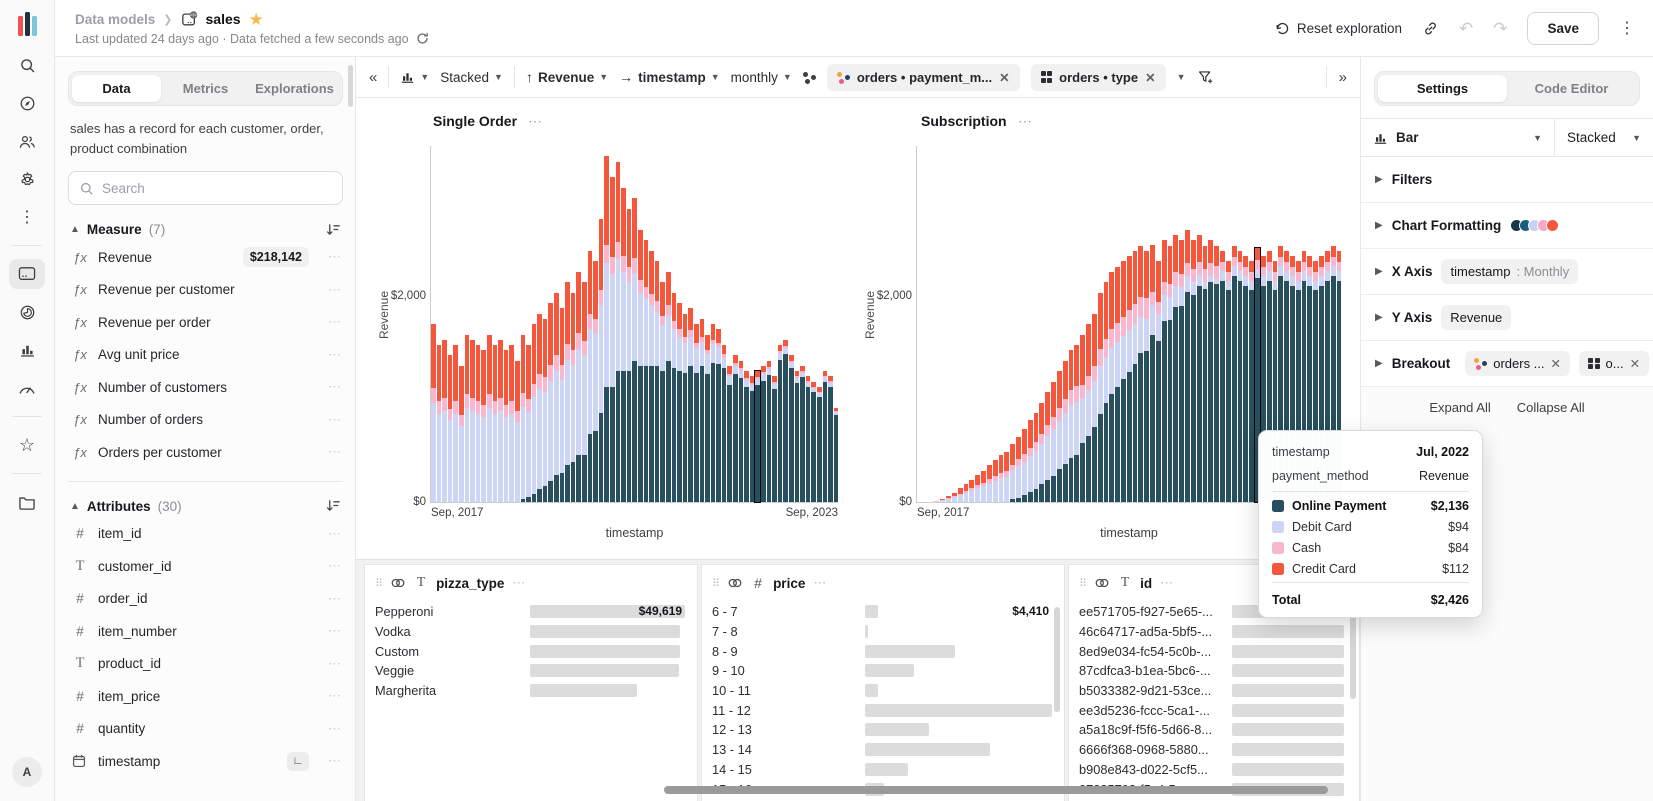  What do you see at coordinates (422, 38) in the screenshot?
I see `refresh-icon` at bounding box center [422, 38].